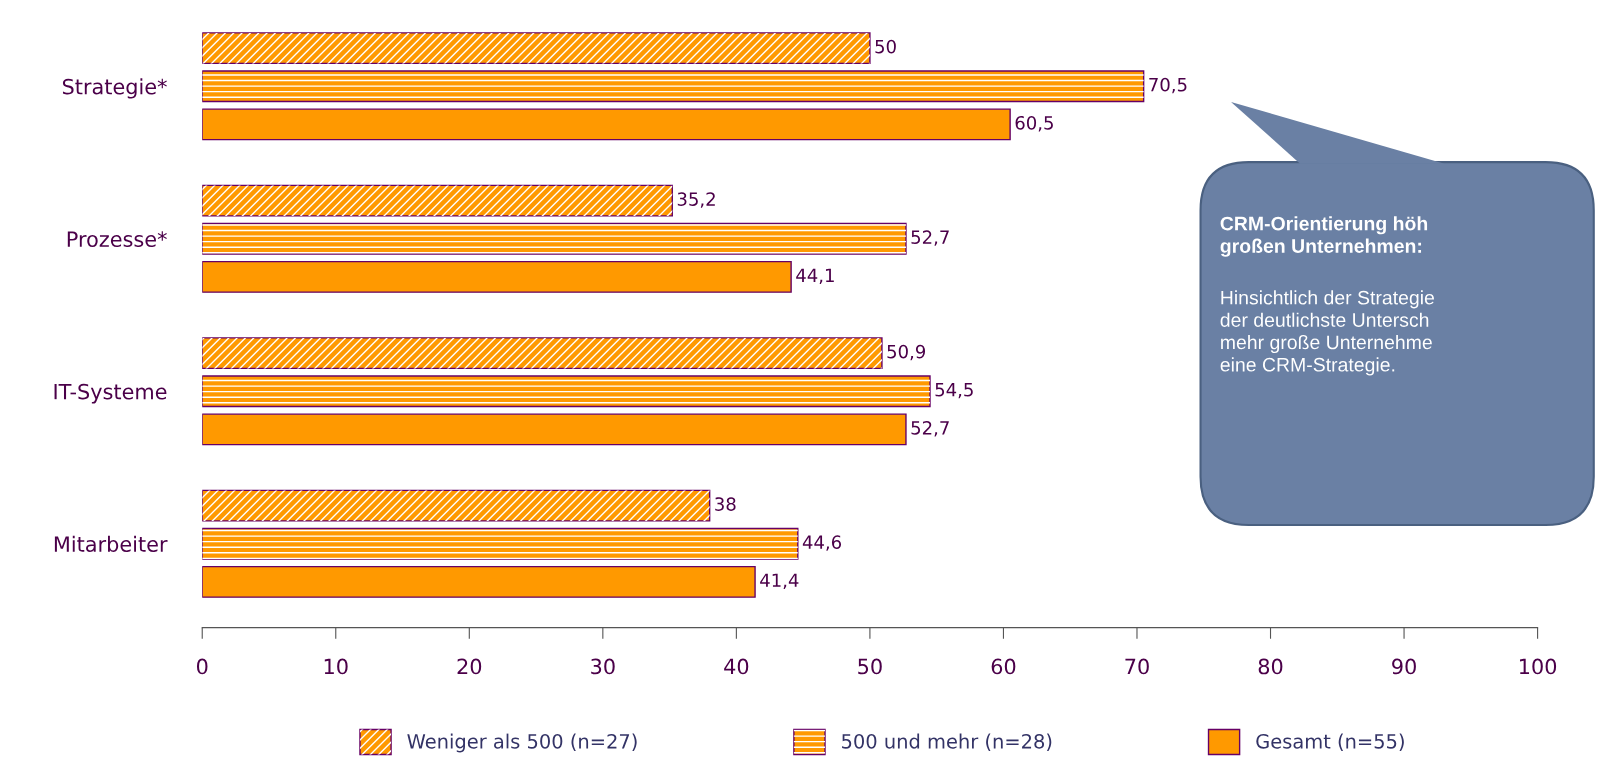 This screenshot has width=1605, height=772. I want to click on x-tick-label: 0, so click(202, 666).